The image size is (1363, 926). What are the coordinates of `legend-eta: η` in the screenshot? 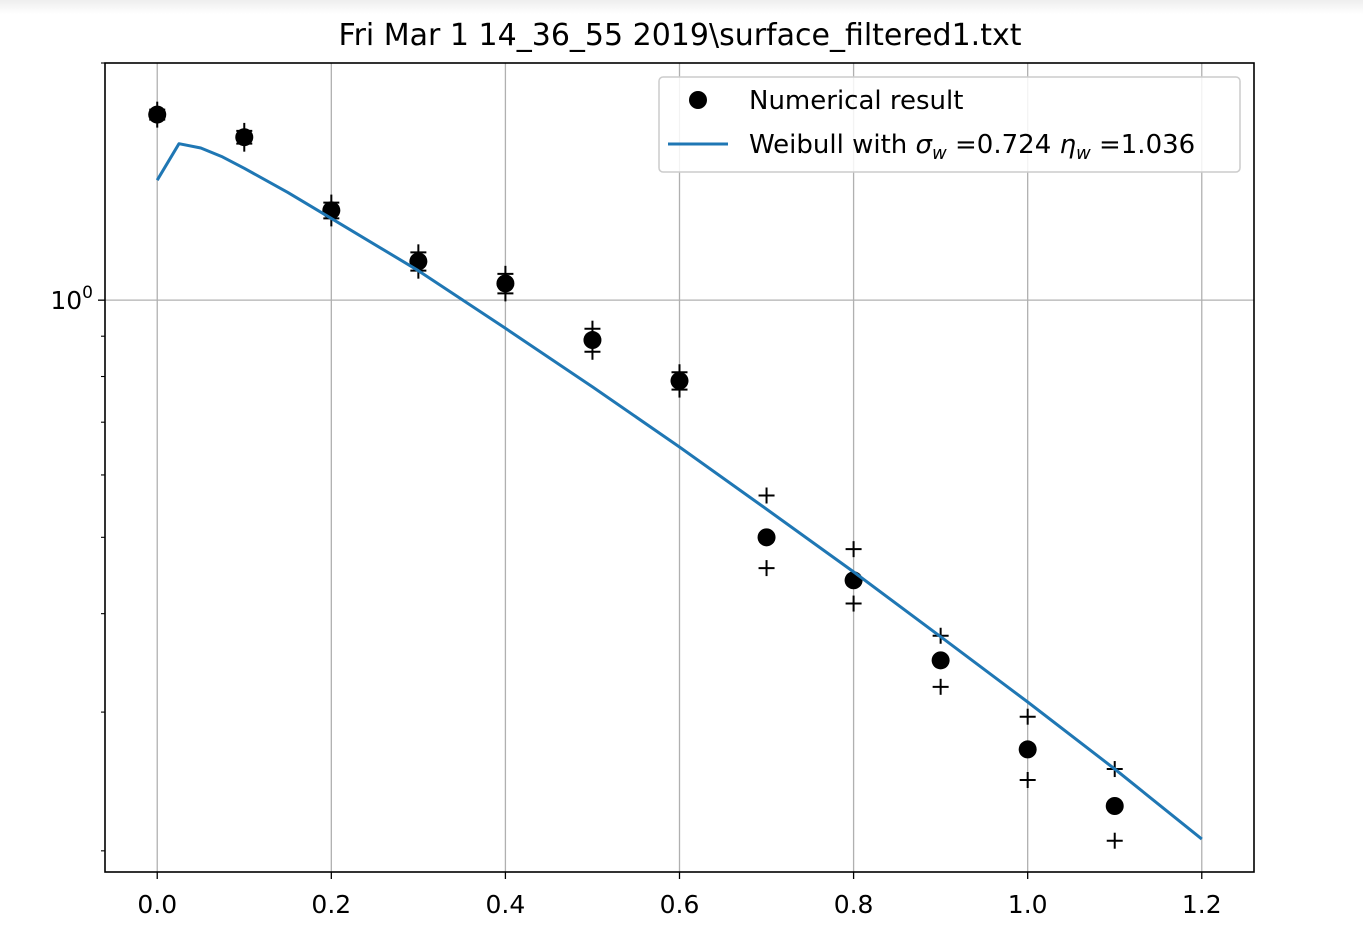 It's located at (1068, 145).